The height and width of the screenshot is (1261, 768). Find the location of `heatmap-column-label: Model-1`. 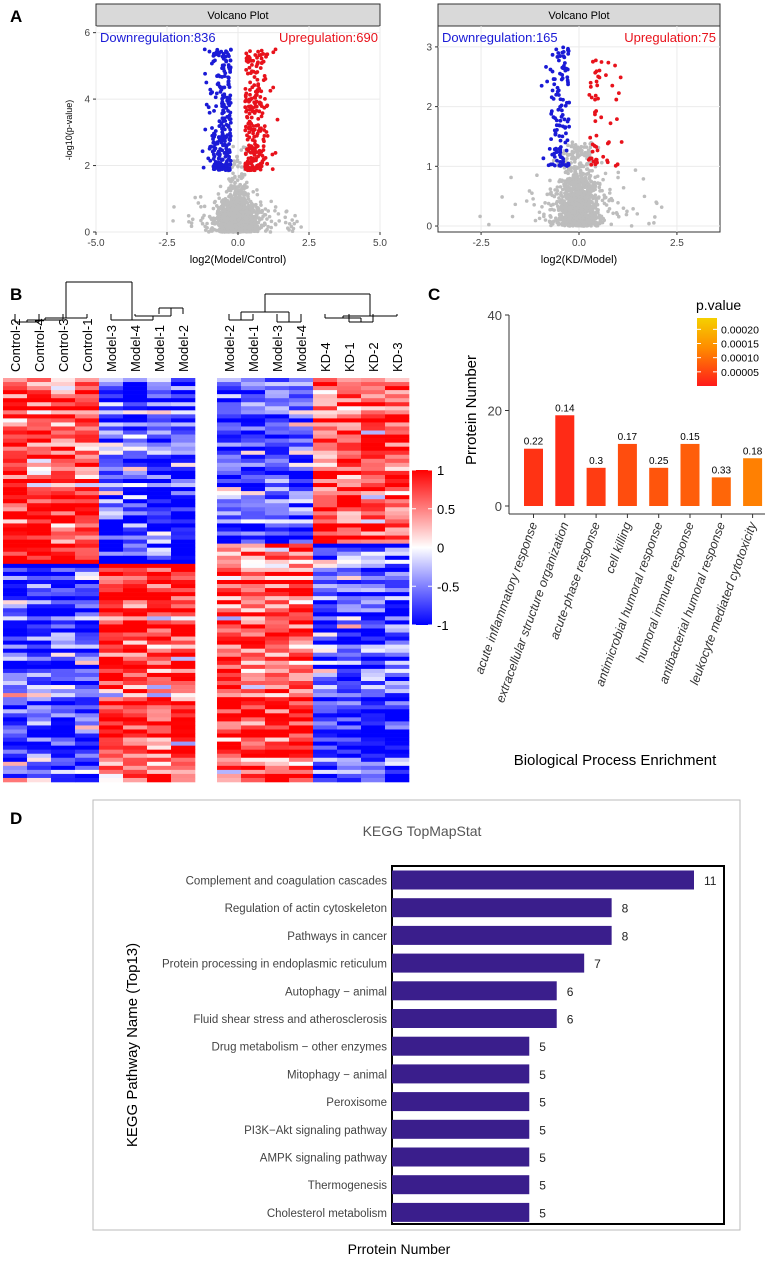

heatmap-column-label: Model-1 is located at coordinates (159, 348).